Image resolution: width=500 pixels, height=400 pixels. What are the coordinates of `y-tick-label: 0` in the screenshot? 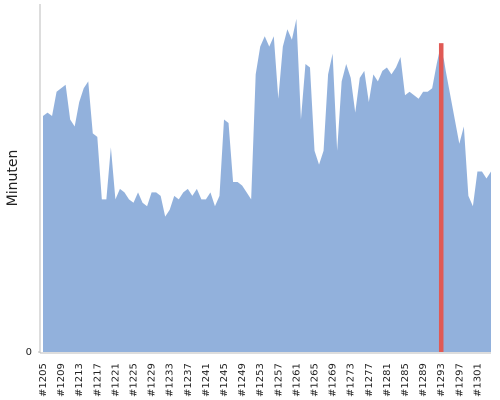 It's located at (29, 352).